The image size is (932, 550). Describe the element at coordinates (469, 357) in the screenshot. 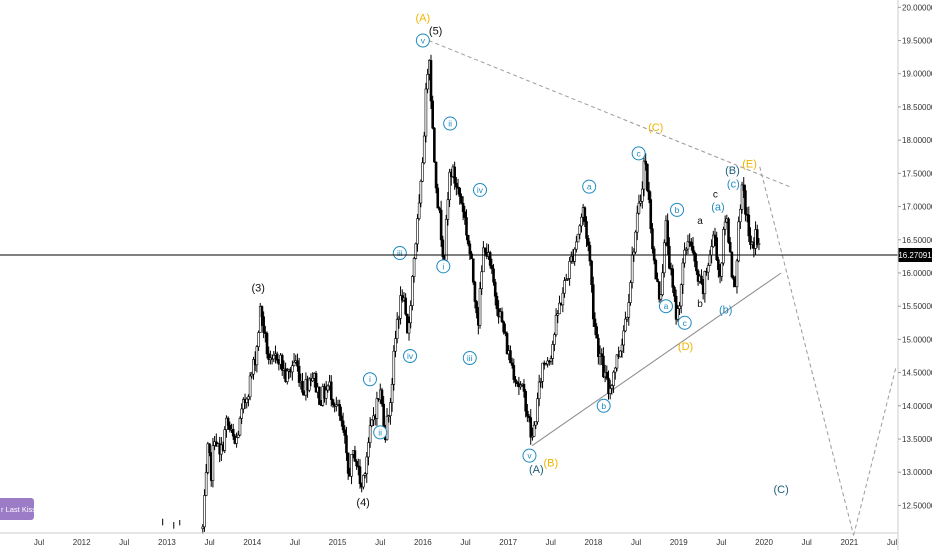

I see `wave-label-7: iii` at that location.